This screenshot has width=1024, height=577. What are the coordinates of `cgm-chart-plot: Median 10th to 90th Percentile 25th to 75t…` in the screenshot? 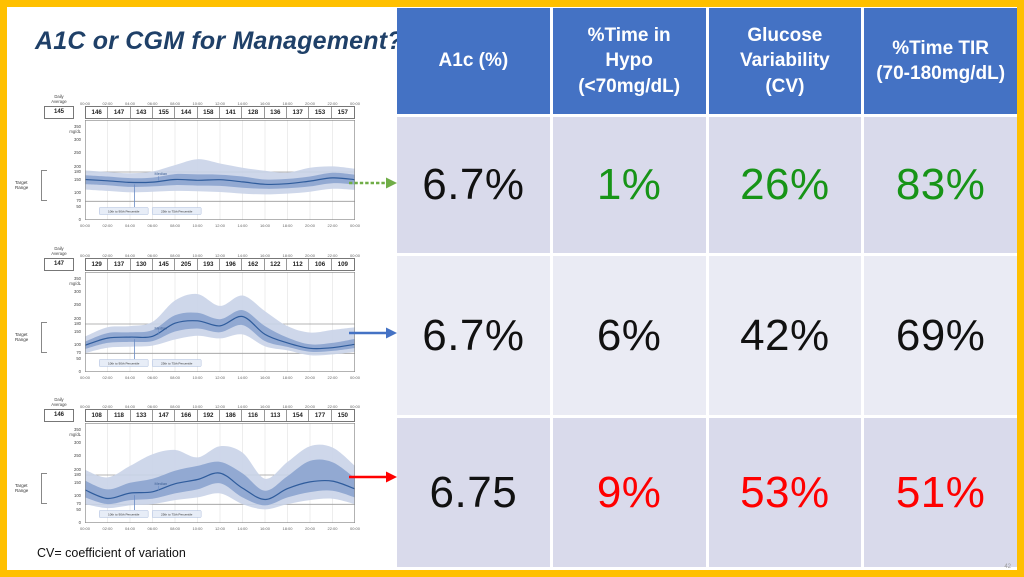 It's located at (220, 169).